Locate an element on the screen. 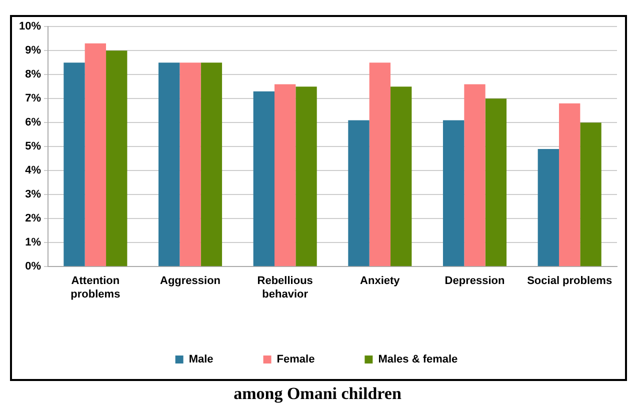 The image size is (635, 408). legend-label: Males & female is located at coordinates (418, 360).